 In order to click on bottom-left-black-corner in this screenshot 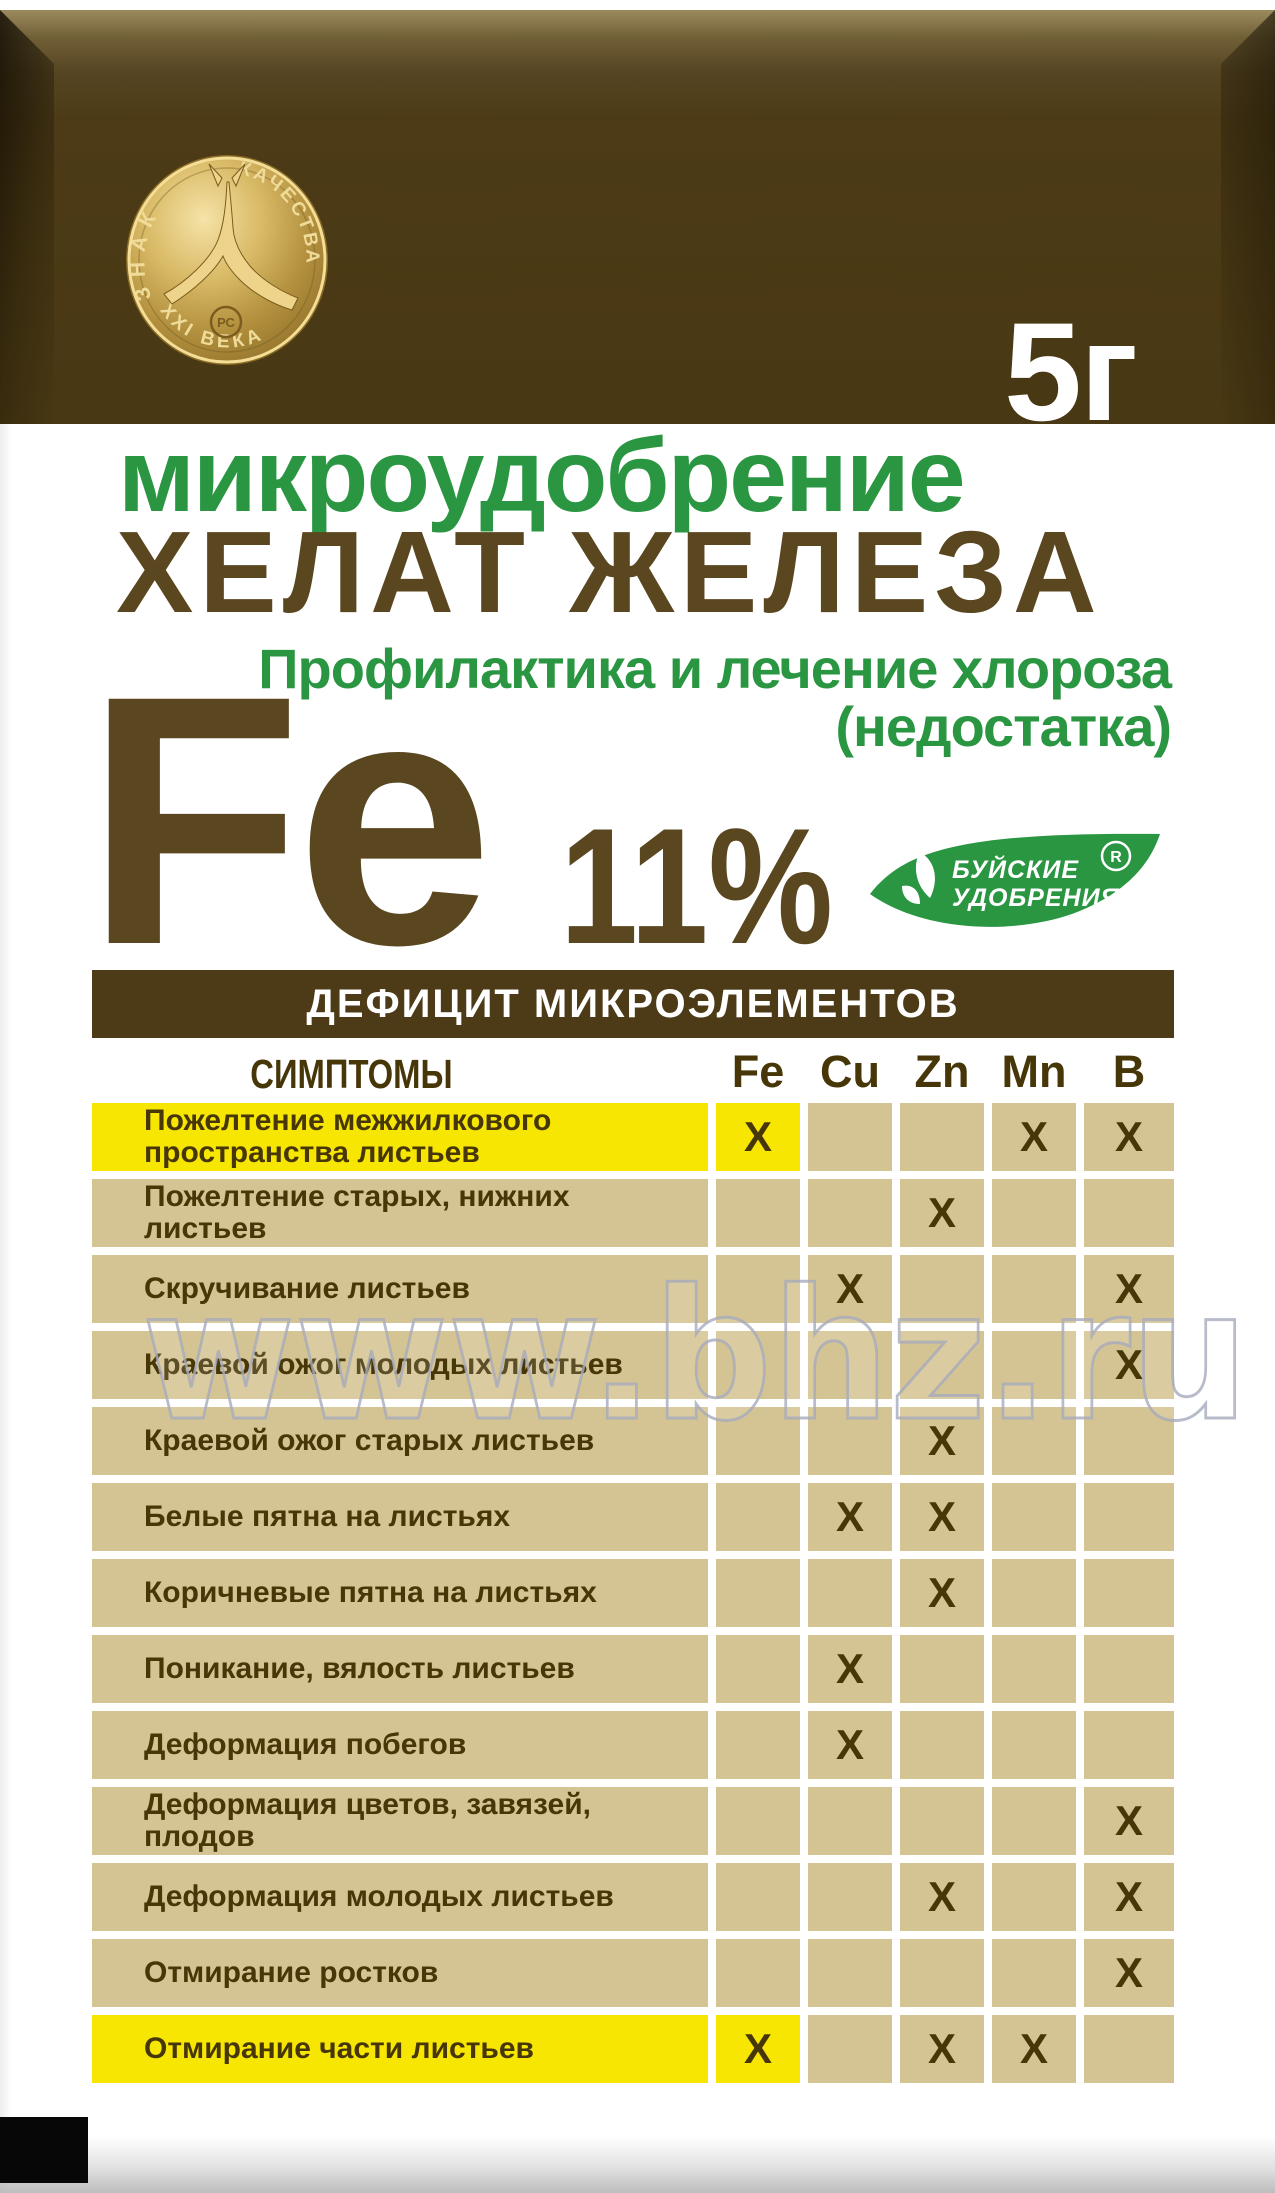, I will do `click(44, 2150)`.